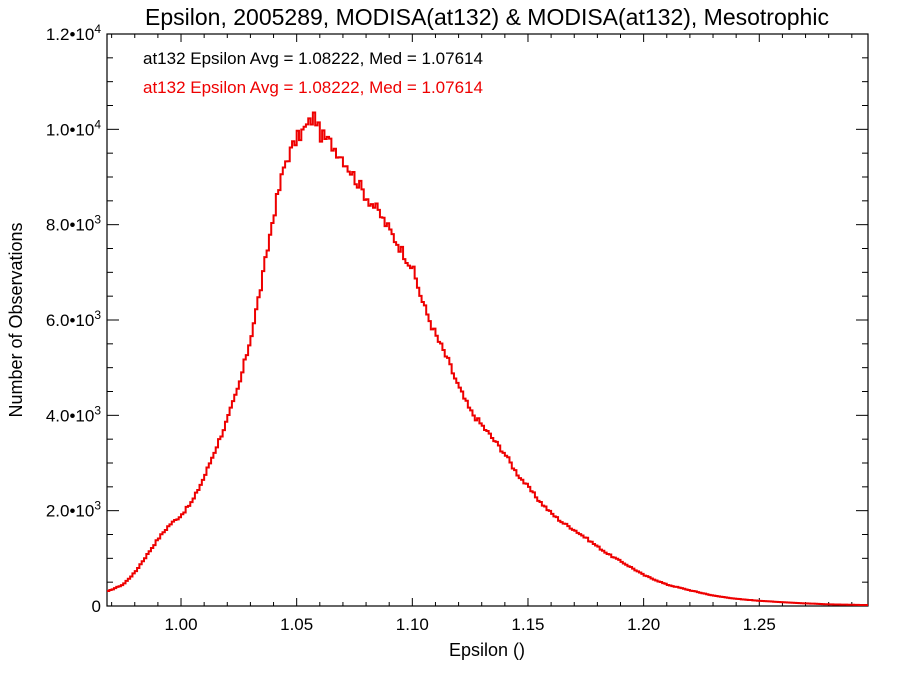  What do you see at coordinates (180, 624) in the screenshot?
I see `x-tick-label: 1.00` at bounding box center [180, 624].